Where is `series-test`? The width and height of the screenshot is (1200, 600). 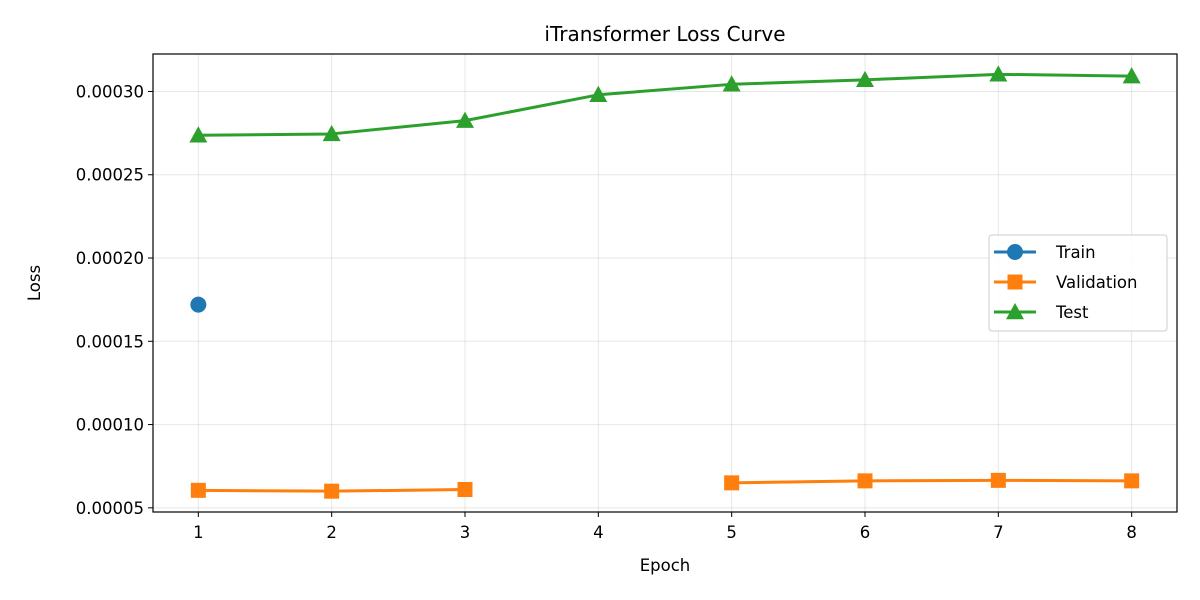
series-test is located at coordinates (665, 104).